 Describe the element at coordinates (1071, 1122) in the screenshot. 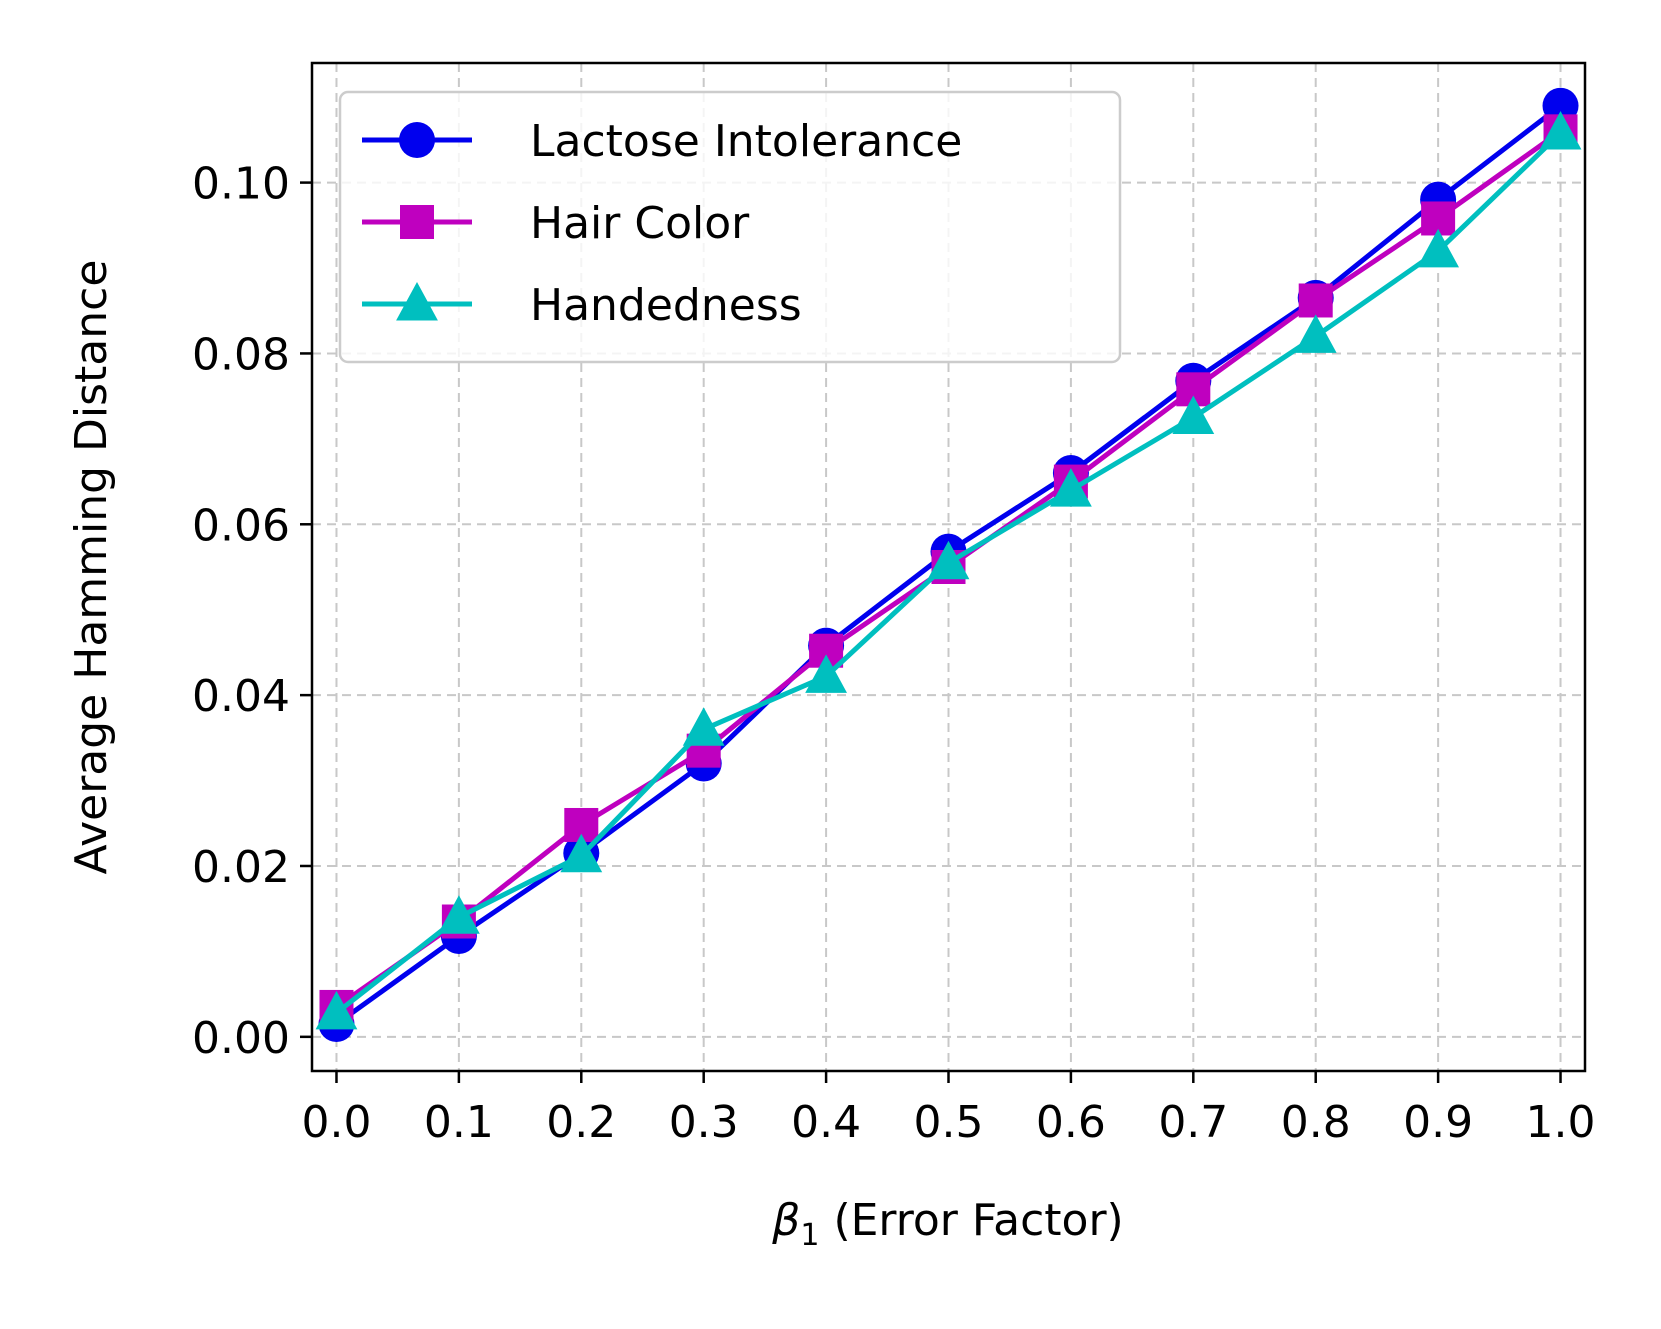

I see `x-tick-label: 0.6` at that location.